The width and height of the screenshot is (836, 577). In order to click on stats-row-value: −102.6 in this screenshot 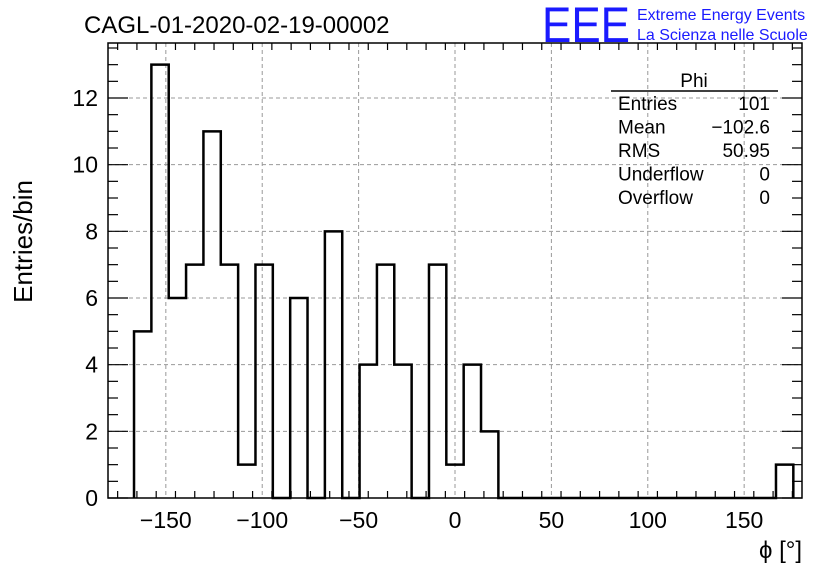, I will do `click(740, 128)`.